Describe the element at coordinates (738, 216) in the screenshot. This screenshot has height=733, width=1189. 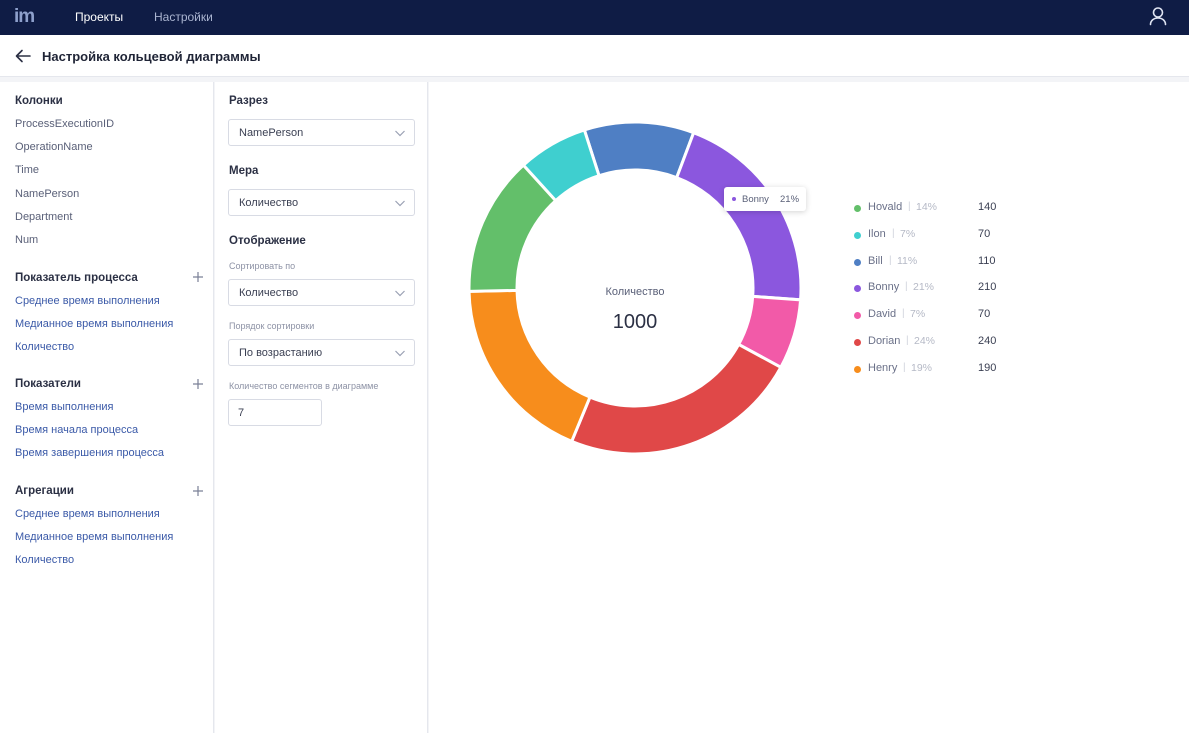
I see `donut-slice-bonny` at that location.